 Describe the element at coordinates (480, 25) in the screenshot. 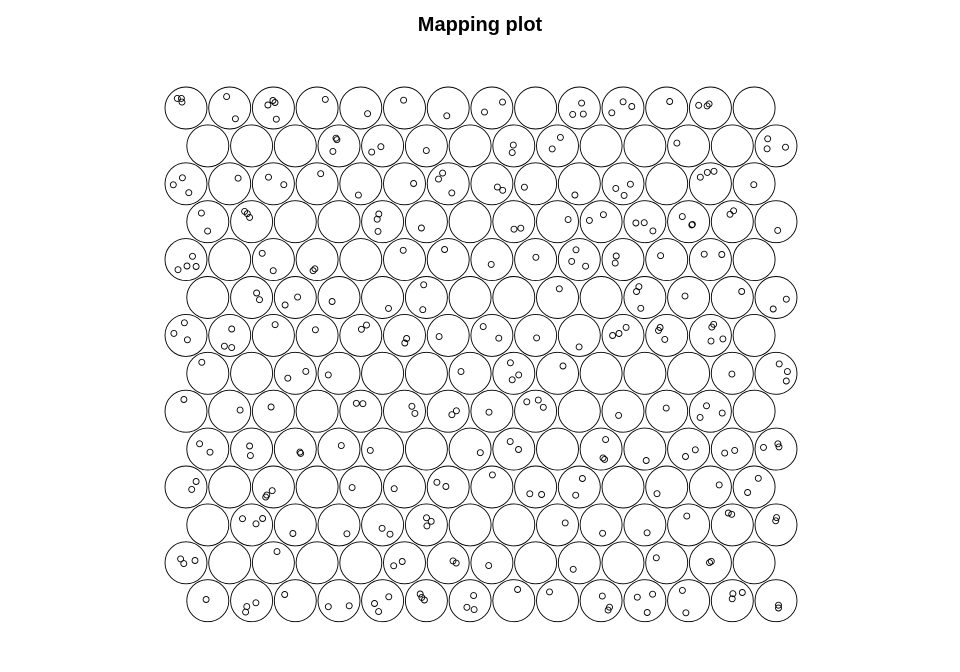

I see `chart-title: Mapping plot` at that location.